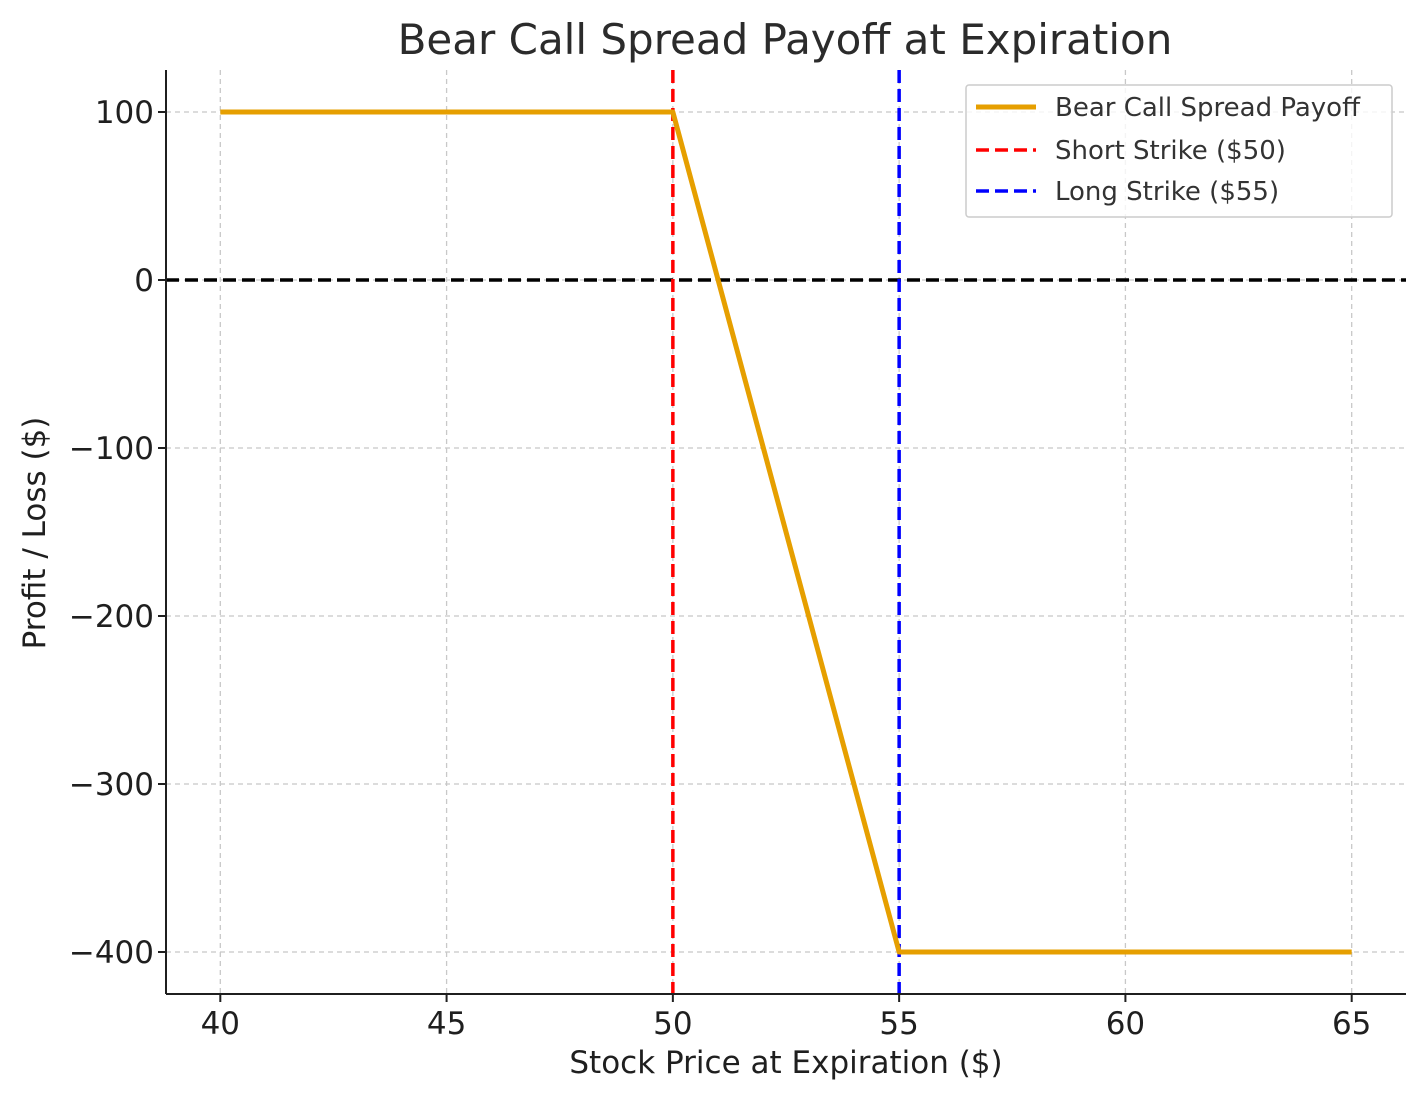 The width and height of the screenshot is (1425, 1101). Describe the element at coordinates (111, 617) in the screenshot. I see `y-tick-label-3: −200` at that location.